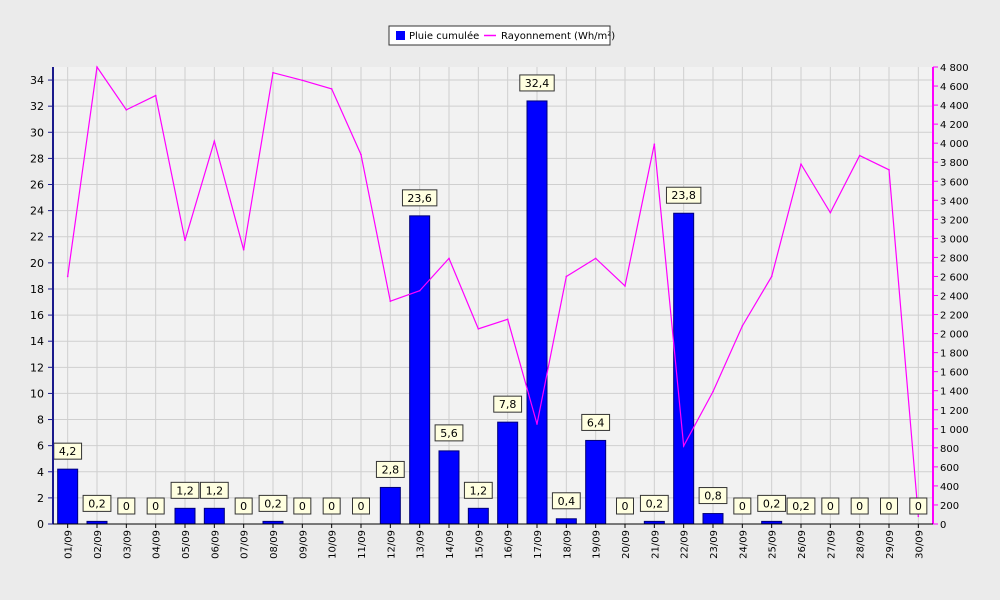  Describe the element at coordinates (303, 544) in the screenshot. I see `x-axis-tick-label: 09/09` at that location.